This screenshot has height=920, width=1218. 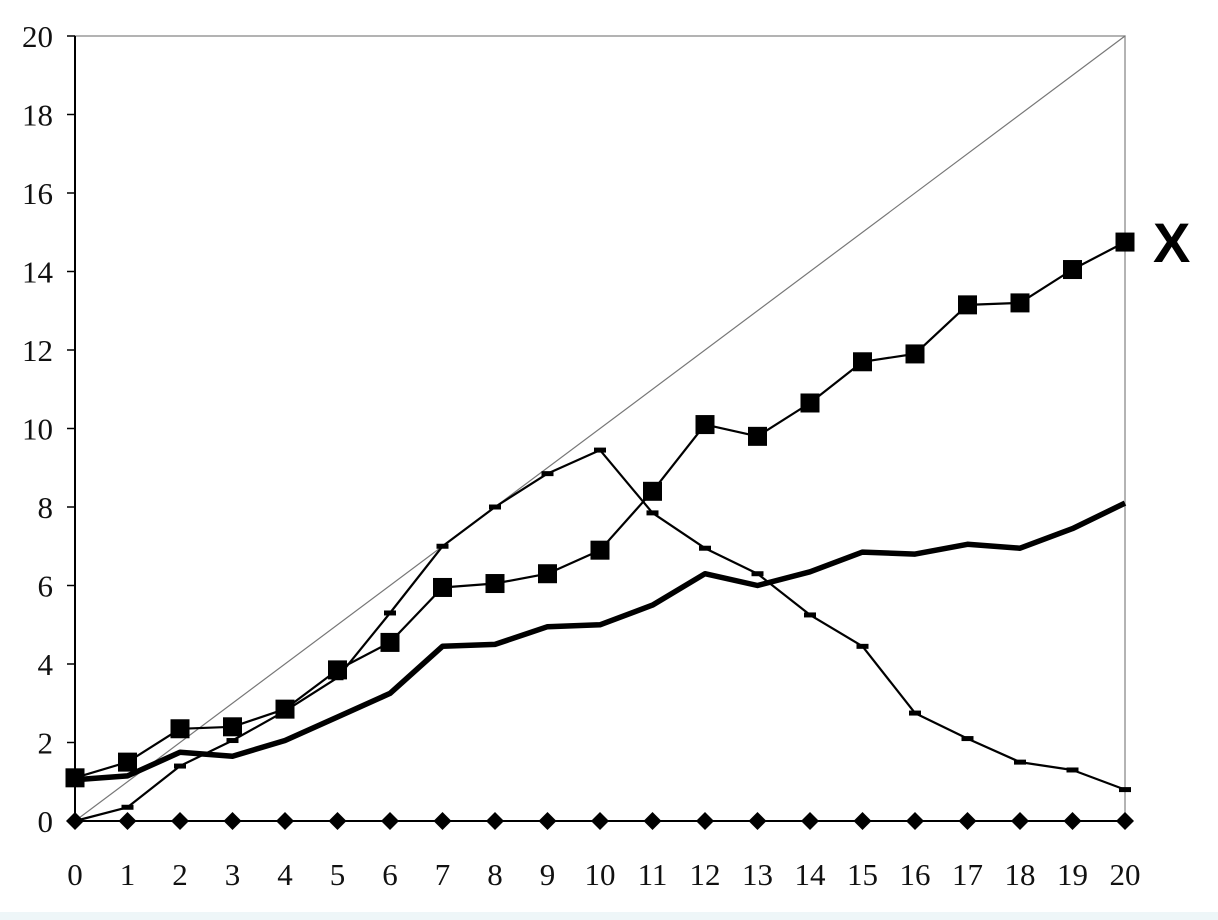 What do you see at coordinates (128, 874) in the screenshot?
I see `x-tick-label: 1` at bounding box center [128, 874].